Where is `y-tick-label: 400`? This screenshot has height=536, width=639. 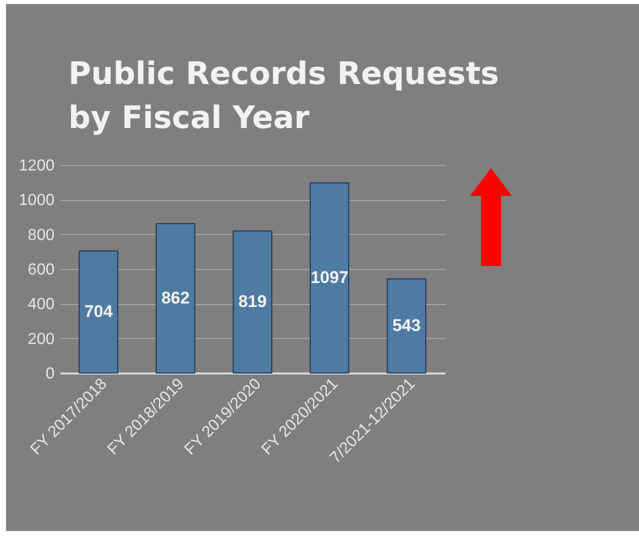
y-tick-label: 400 is located at coordinates (41, 305).